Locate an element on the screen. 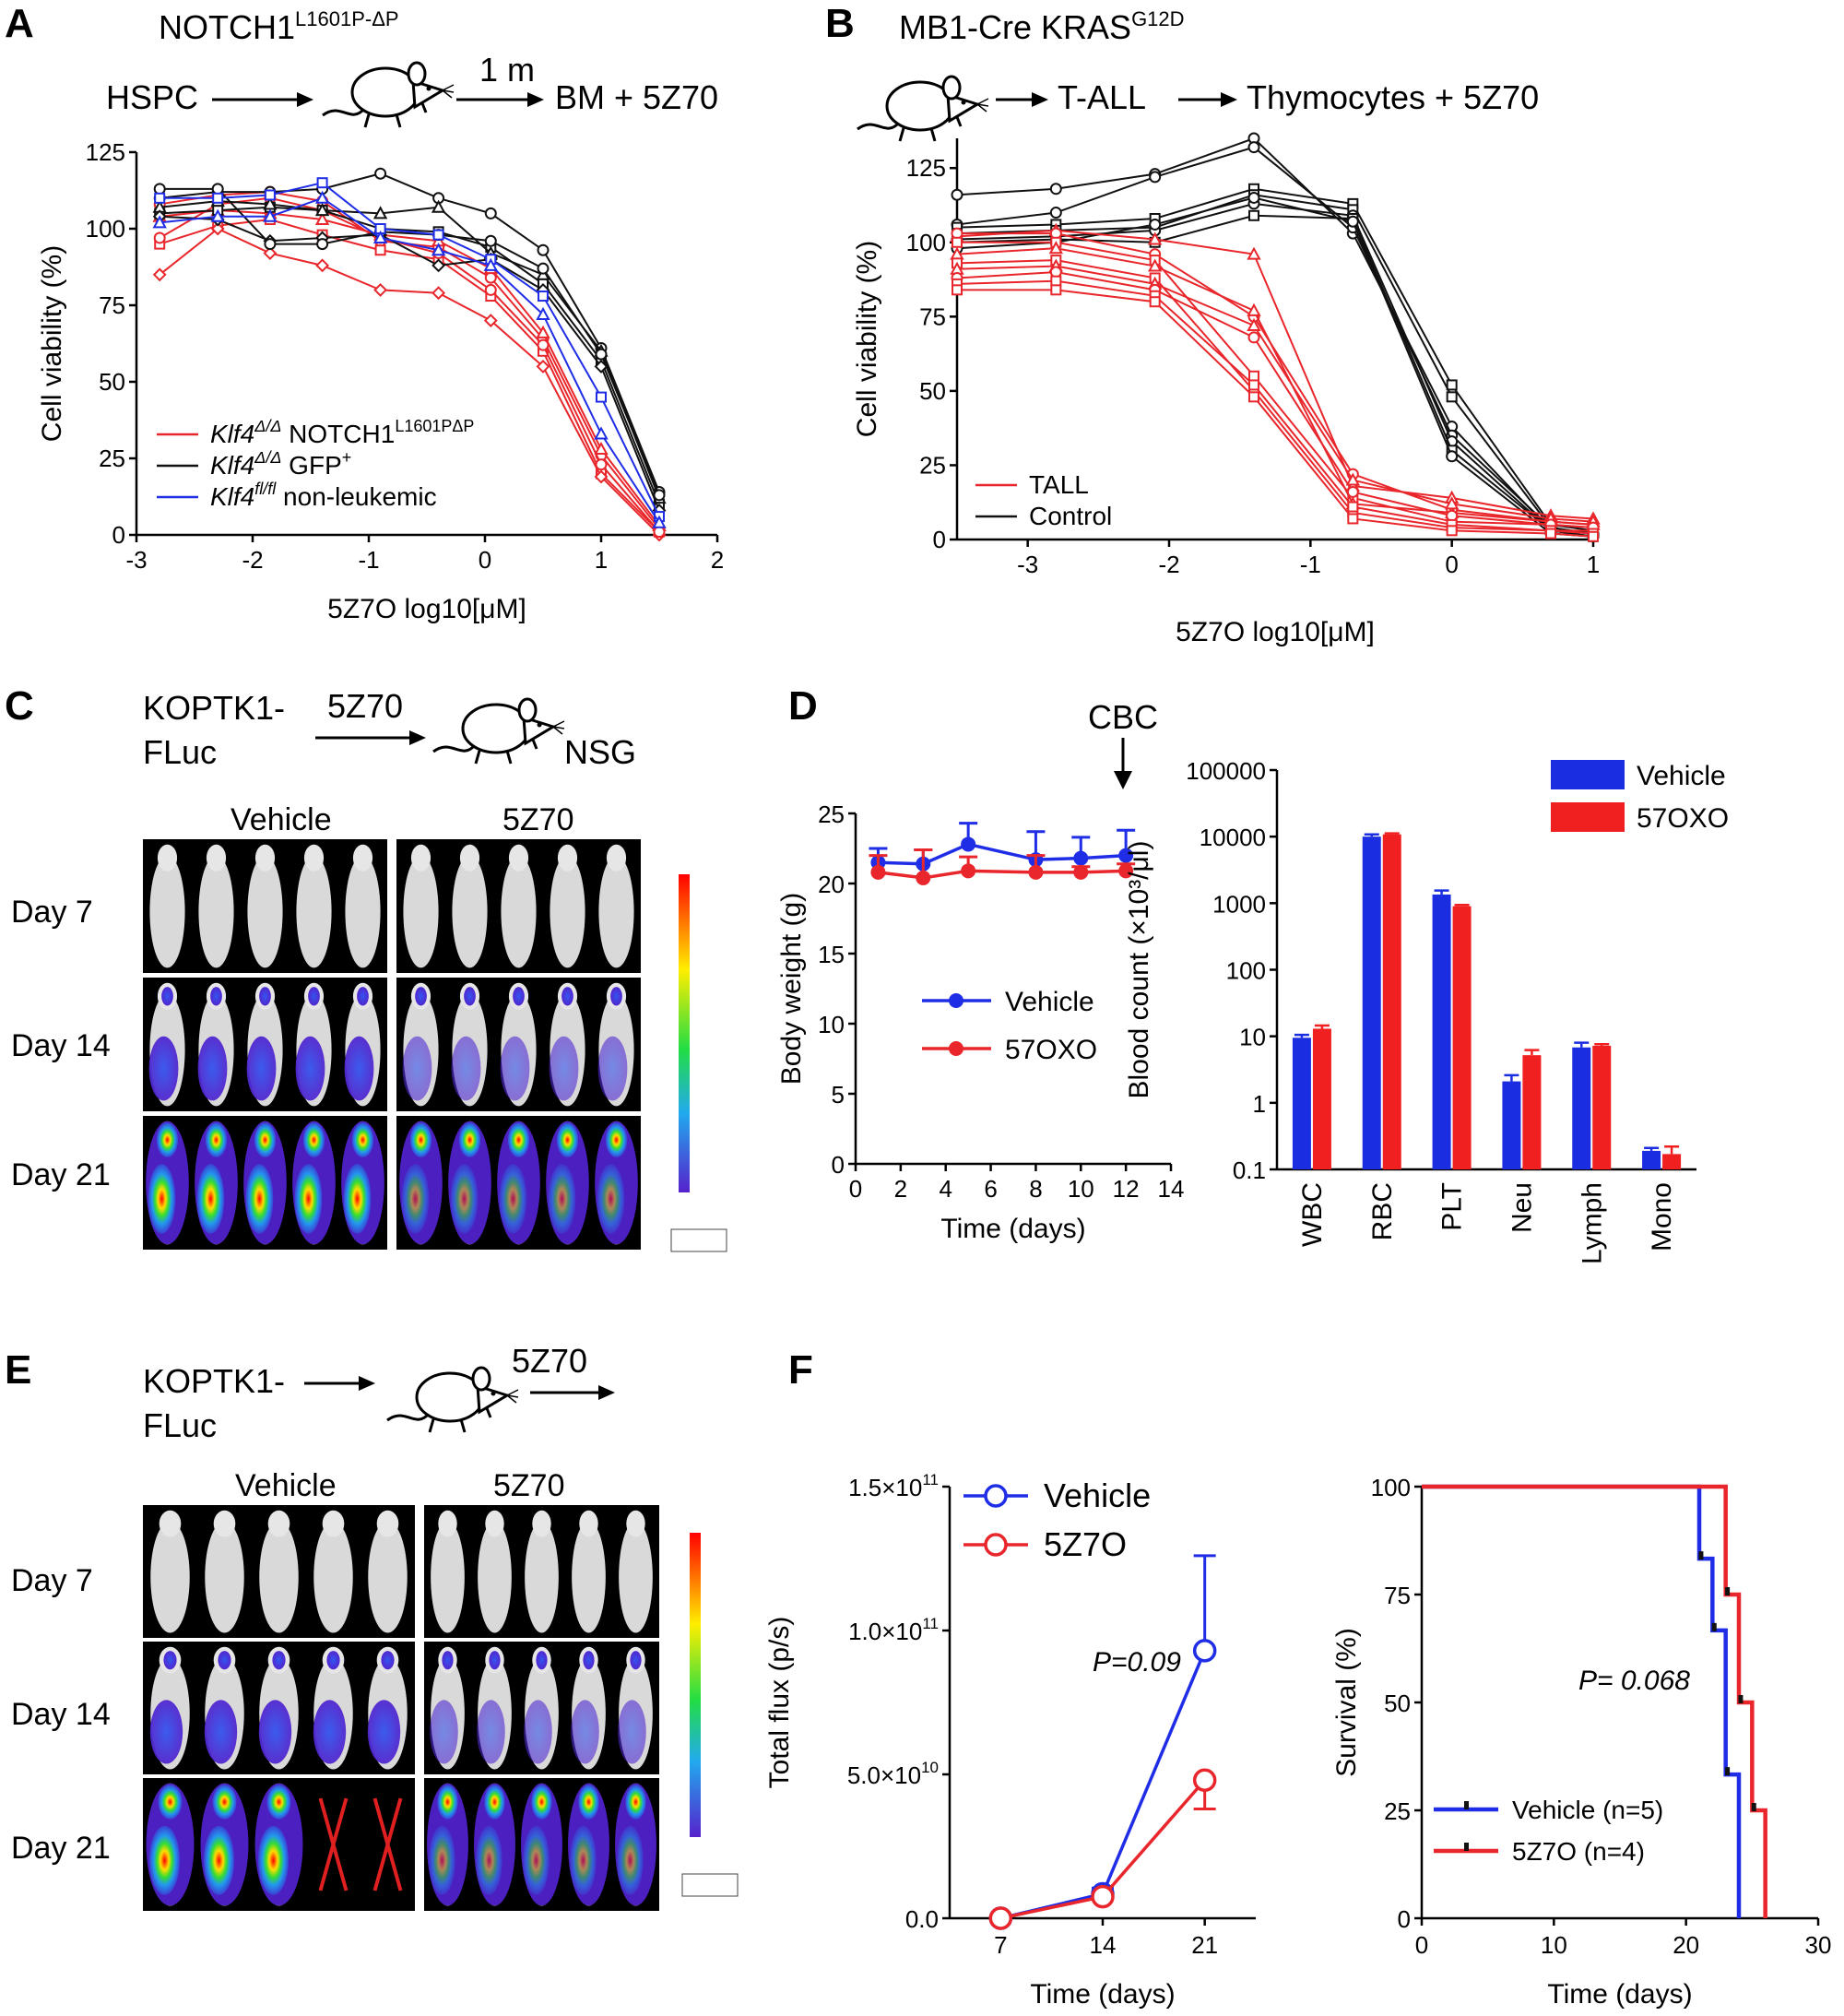 Image resolution: width=1844 pixels, height=2016 pixels. x-tick-label: 10 is located at coordinates (1554, 1945).